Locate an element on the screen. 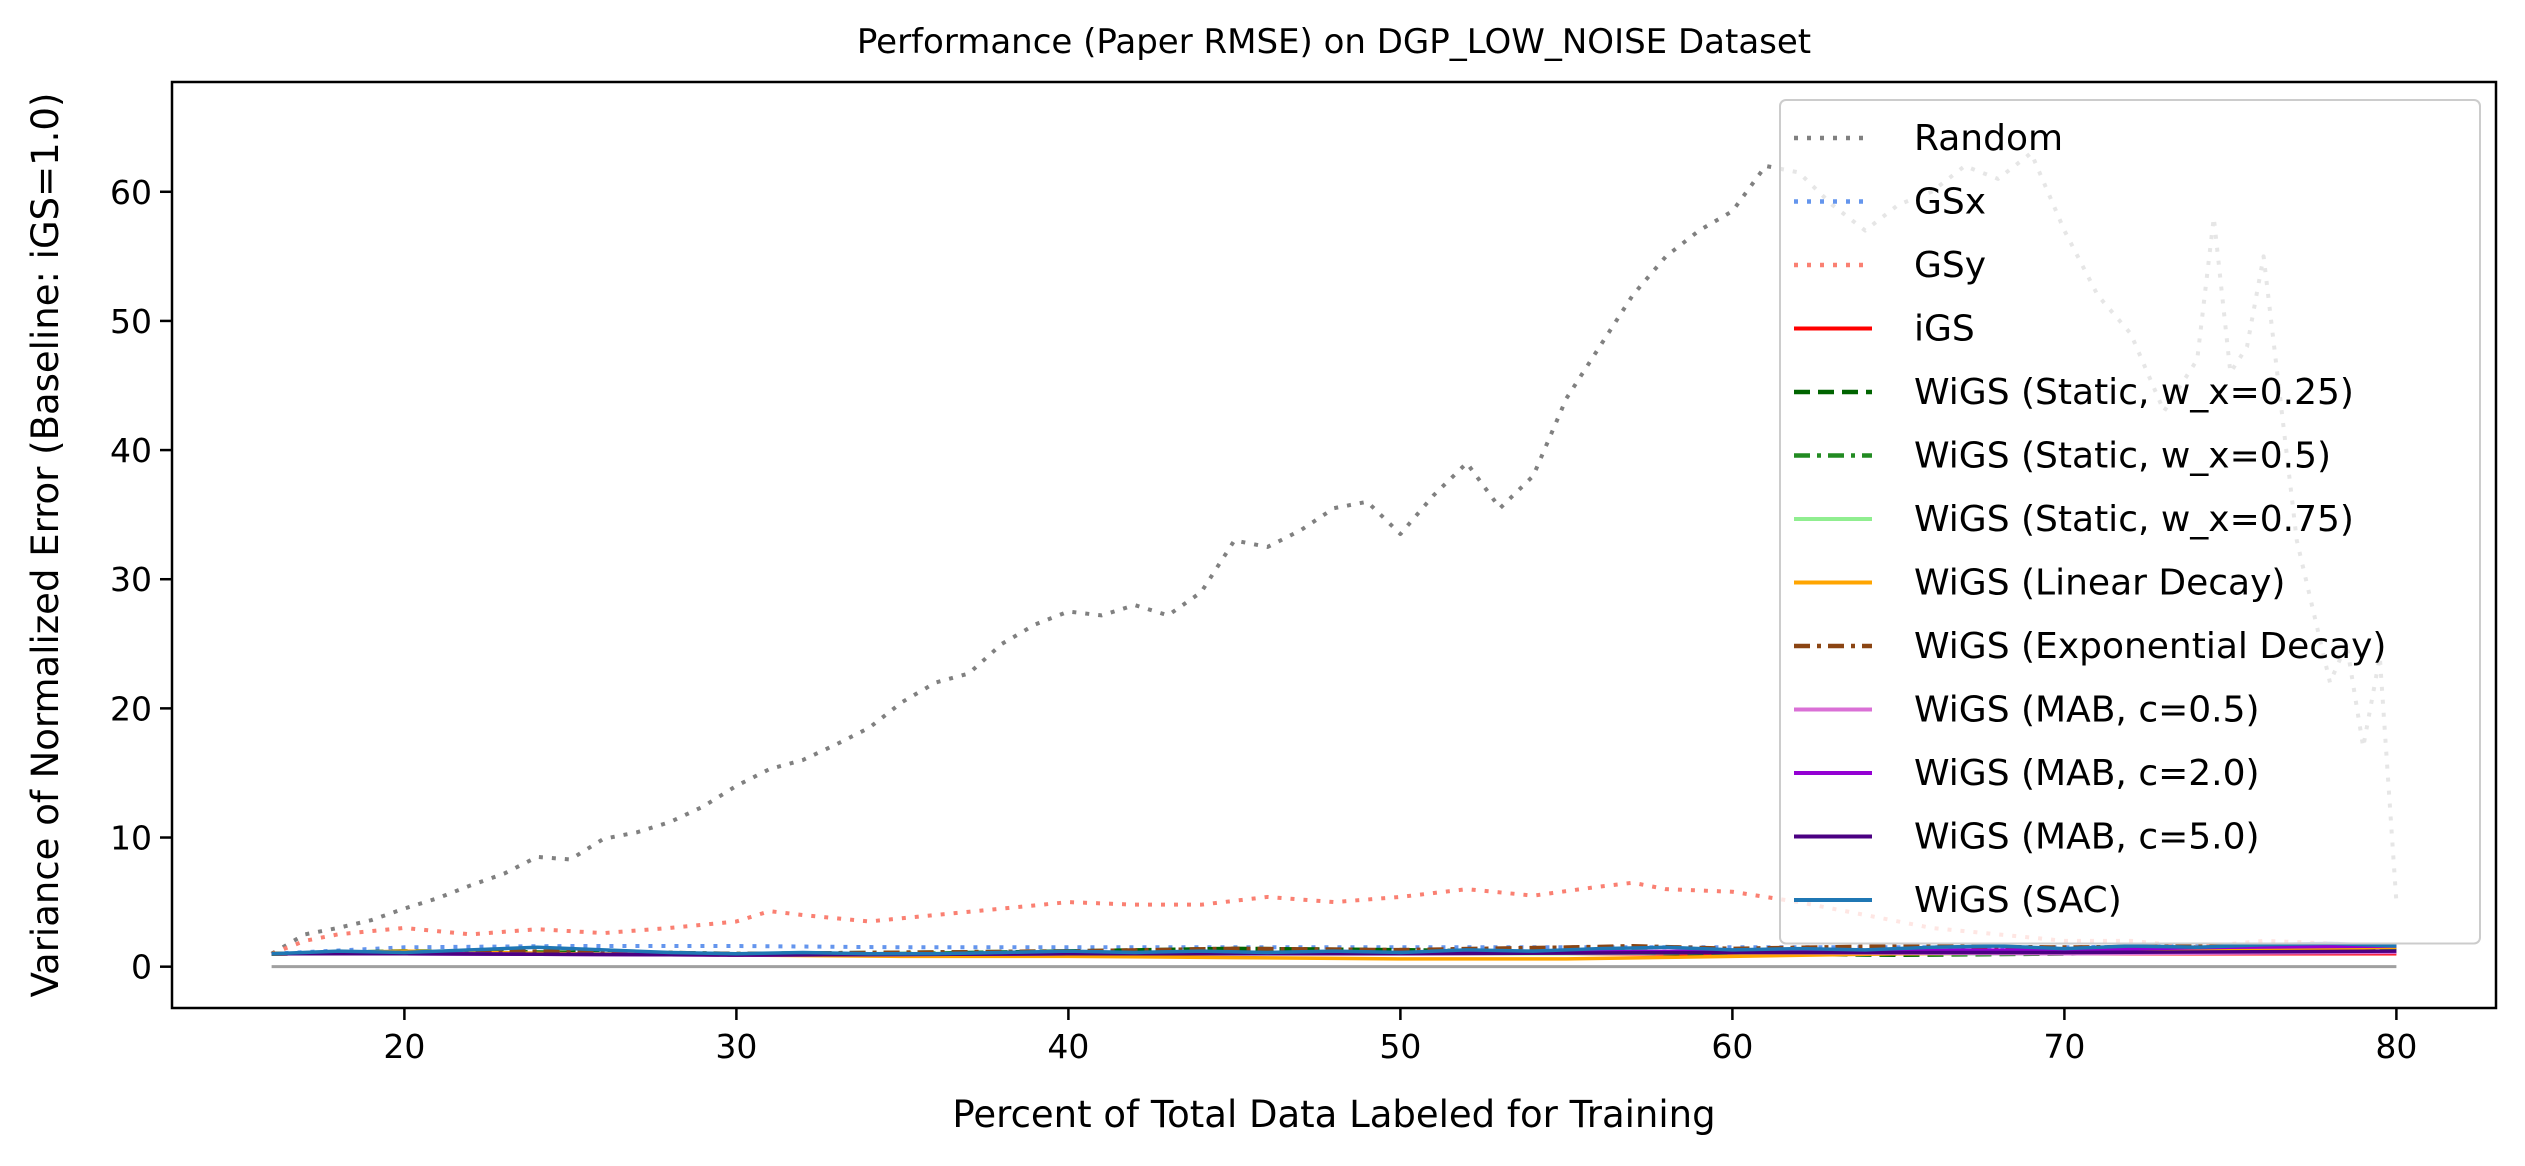  y-tick-label: 10 is located at coordinates (131, 838).